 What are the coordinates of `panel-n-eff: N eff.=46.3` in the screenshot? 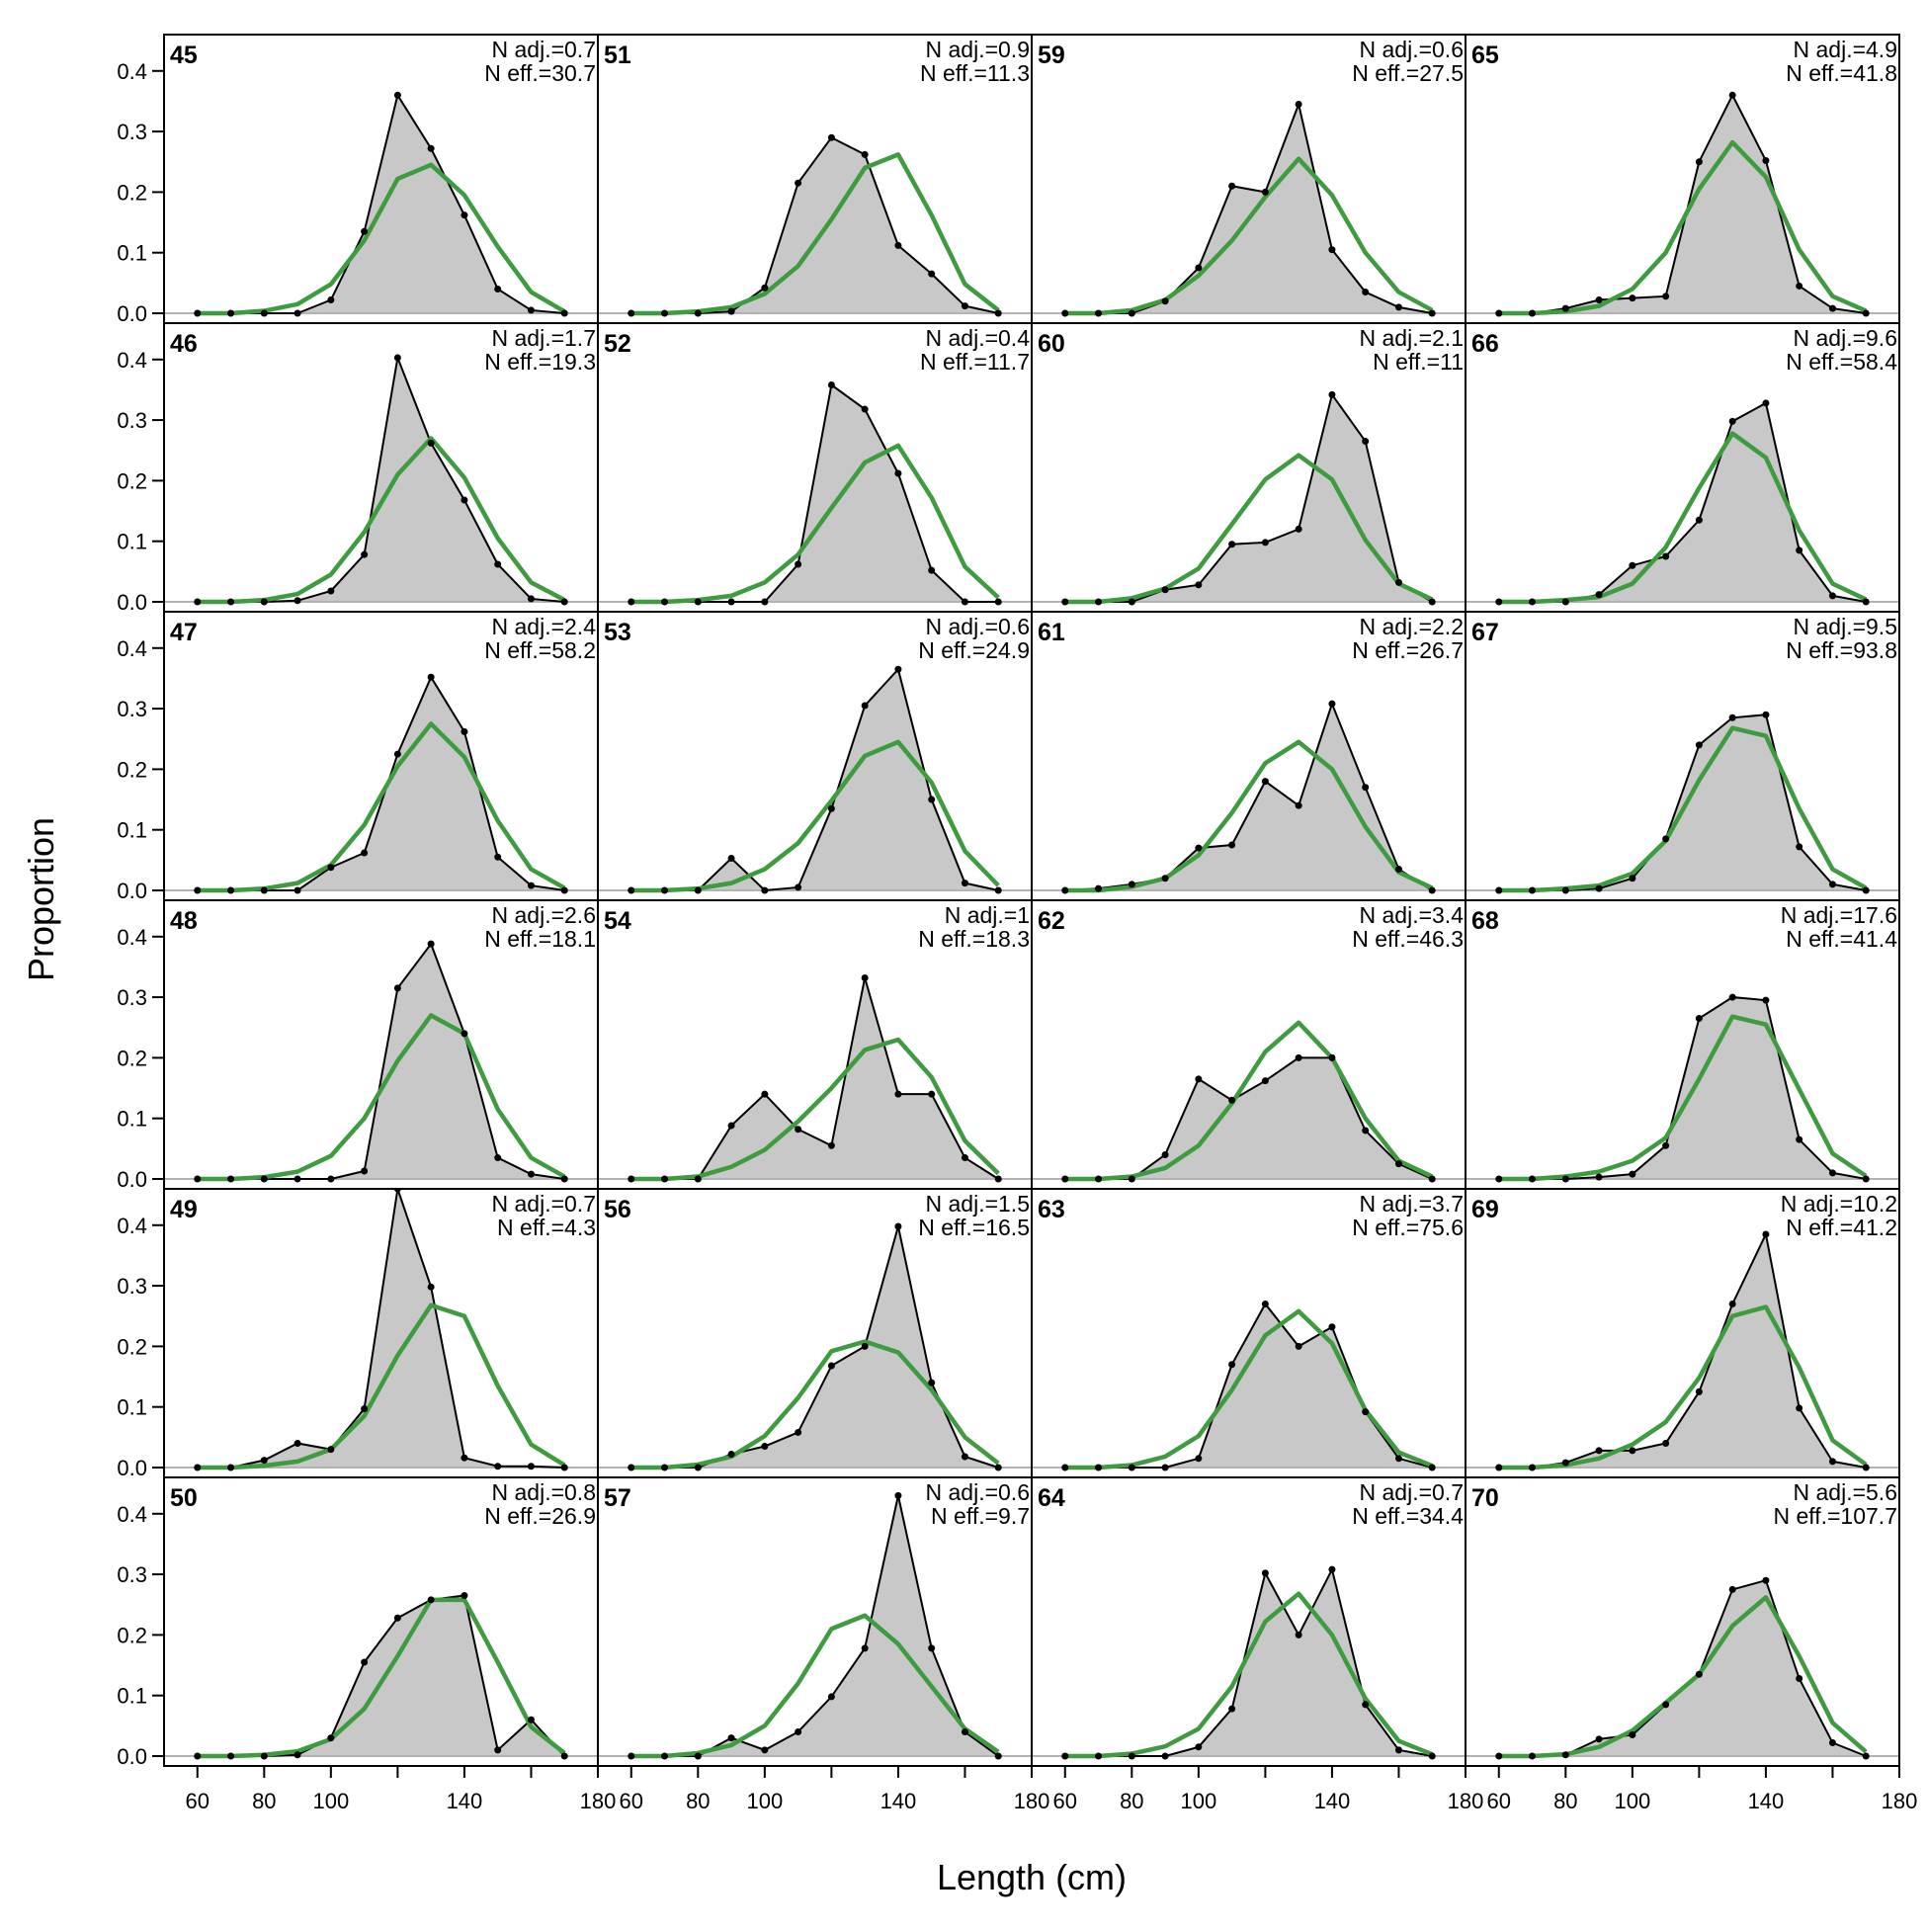 It's located at (1408, 939).